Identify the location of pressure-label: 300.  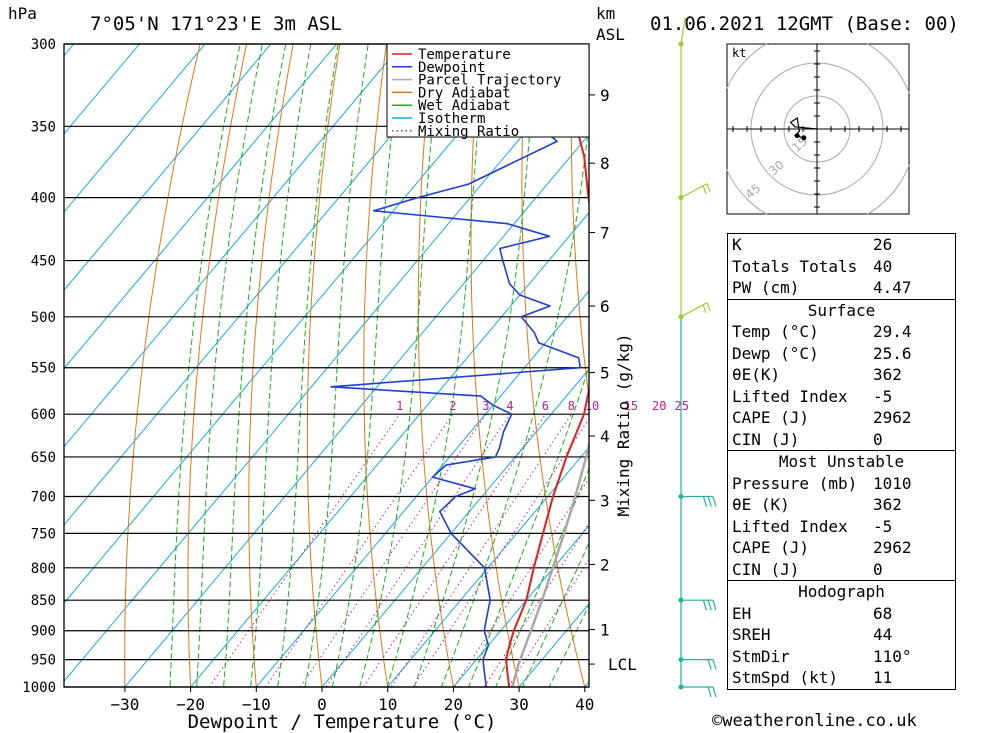
(43, 45).